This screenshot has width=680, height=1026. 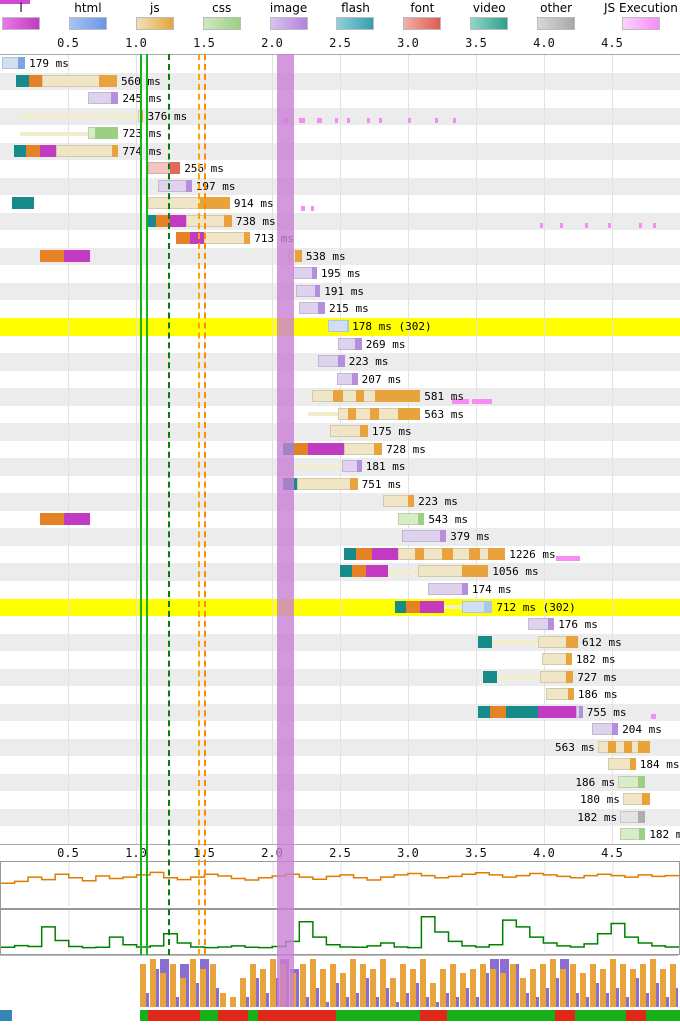 What do you see at coordinates (340, 44) in the screenshot?
I see `time-axis-top: 0.5 1.0 1.5 2.0 2.5 3.0 3.5 4.0 4.5` at bounding box center [340, 44].